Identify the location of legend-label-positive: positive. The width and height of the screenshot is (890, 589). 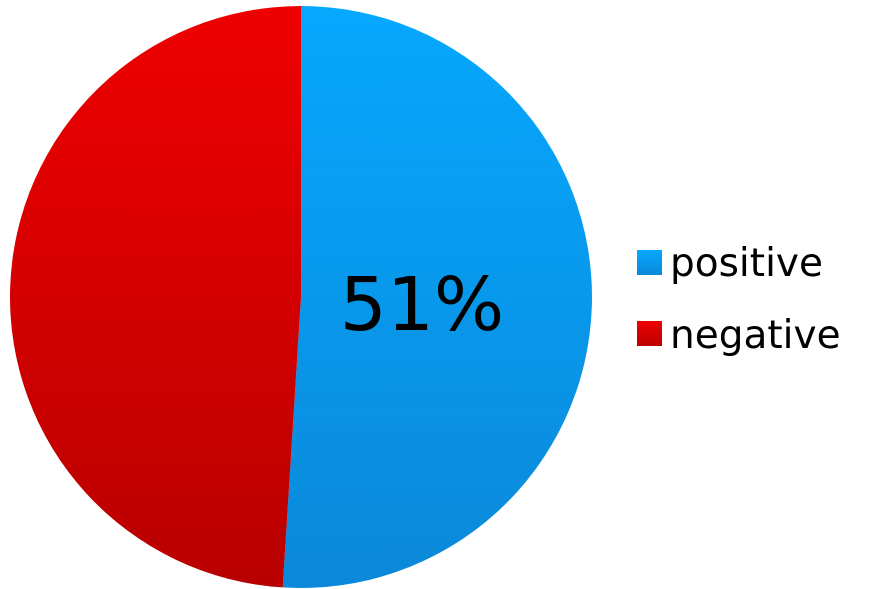
(746, 263).